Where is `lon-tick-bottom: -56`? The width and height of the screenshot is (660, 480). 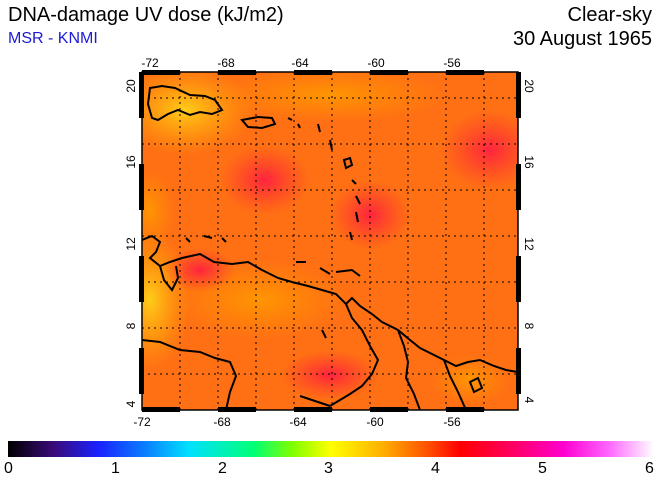
lon-tick-bottom: -56 is located at coordinates (452, 422).